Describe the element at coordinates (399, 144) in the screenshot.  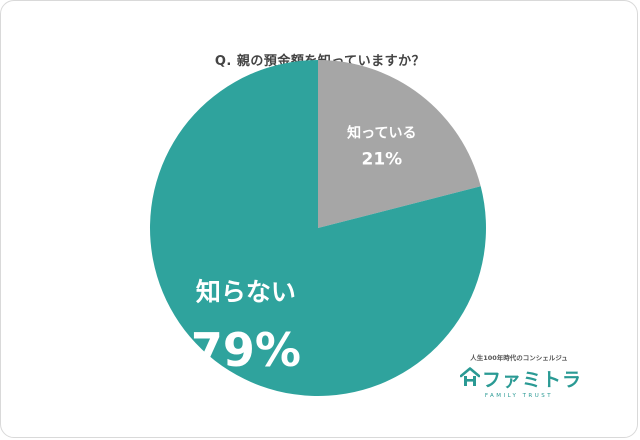
I see `pie-slice-known` at that location.